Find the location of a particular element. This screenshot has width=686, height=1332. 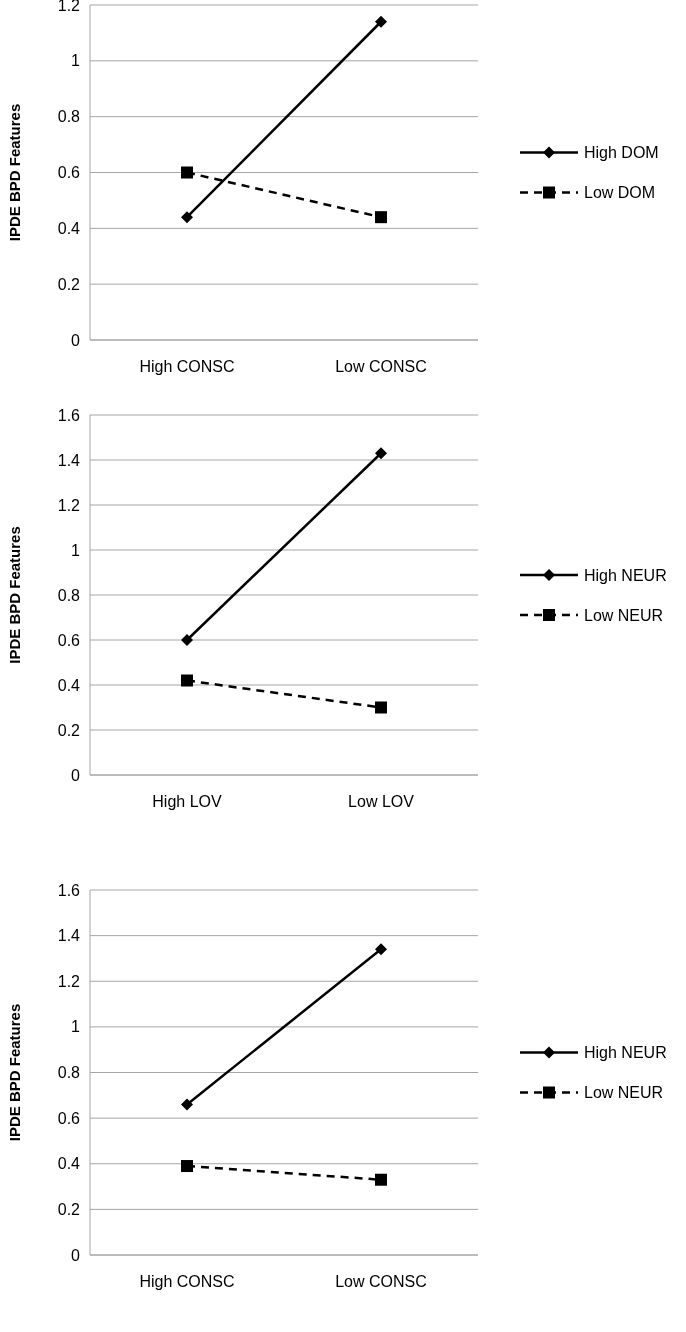

legend-label: High DOM is located at coordinates (621, 153).